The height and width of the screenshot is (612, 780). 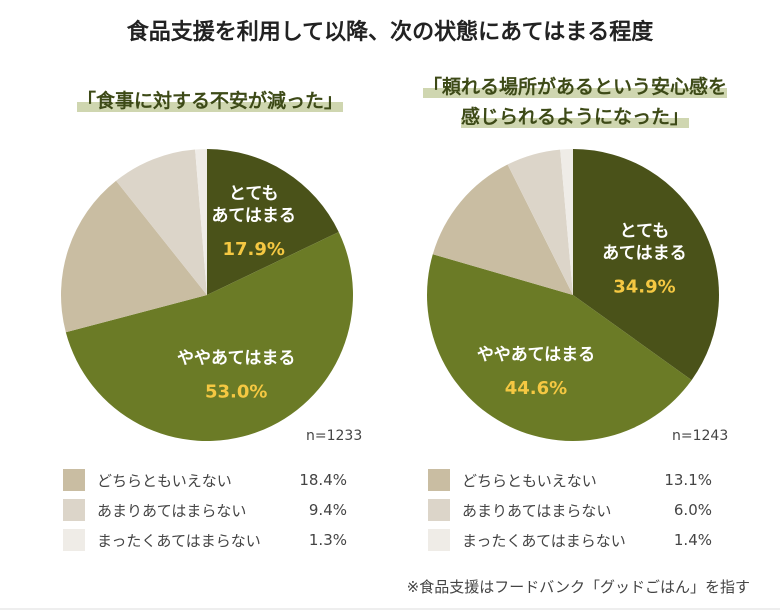 I want to click on legend-value: 13.1%, so click(x=688, y=480).